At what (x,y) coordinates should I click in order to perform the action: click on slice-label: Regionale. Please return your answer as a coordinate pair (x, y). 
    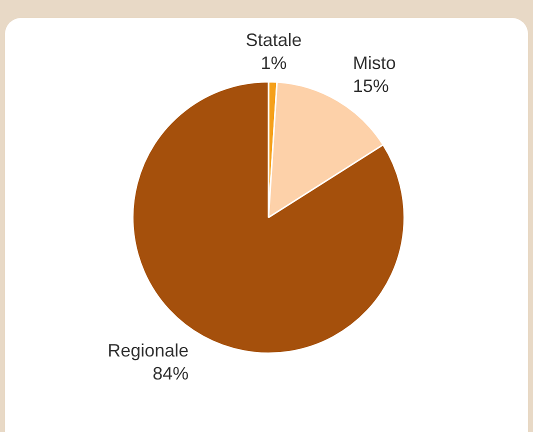
    Looking at the image, I should click on (148, 350).